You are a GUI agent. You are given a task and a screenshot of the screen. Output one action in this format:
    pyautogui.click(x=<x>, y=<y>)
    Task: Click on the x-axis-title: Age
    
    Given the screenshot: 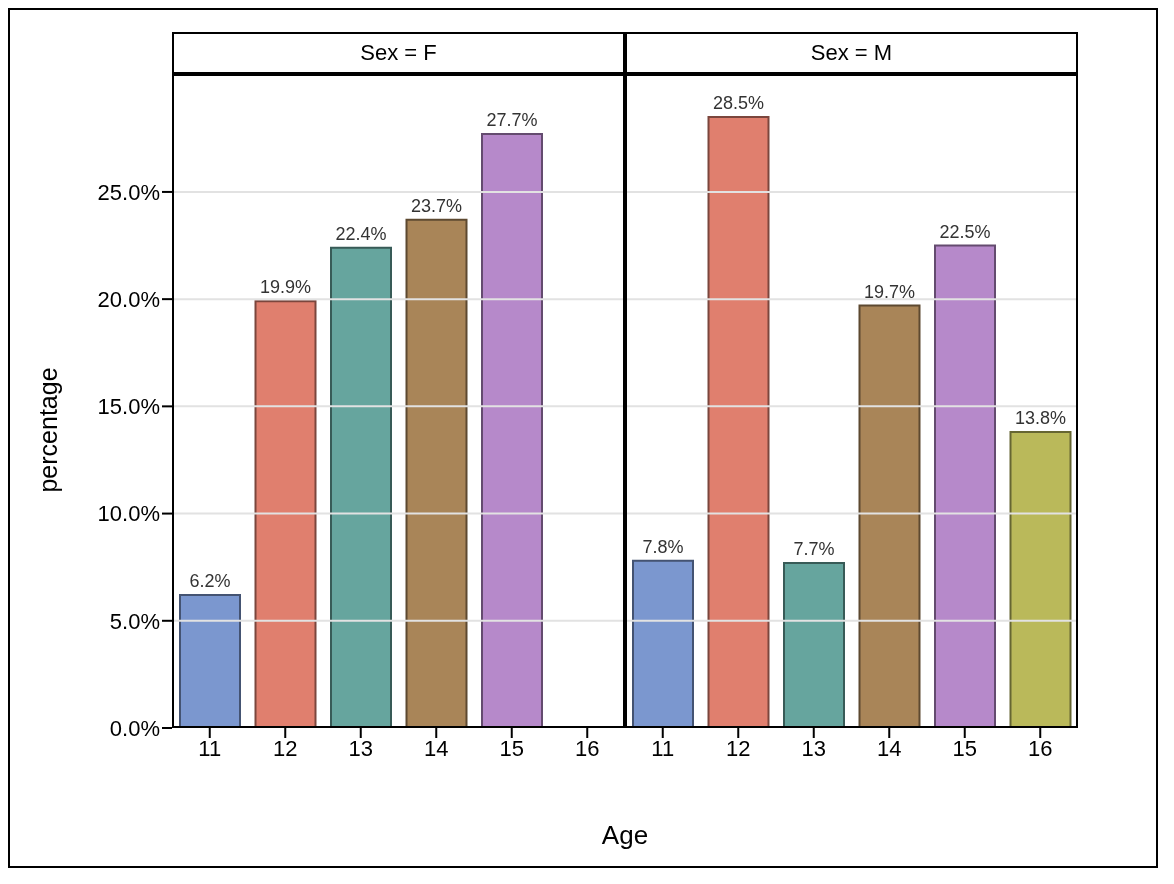 What is the action you would take?
    pyautogui.click(x=625, y=835)
    